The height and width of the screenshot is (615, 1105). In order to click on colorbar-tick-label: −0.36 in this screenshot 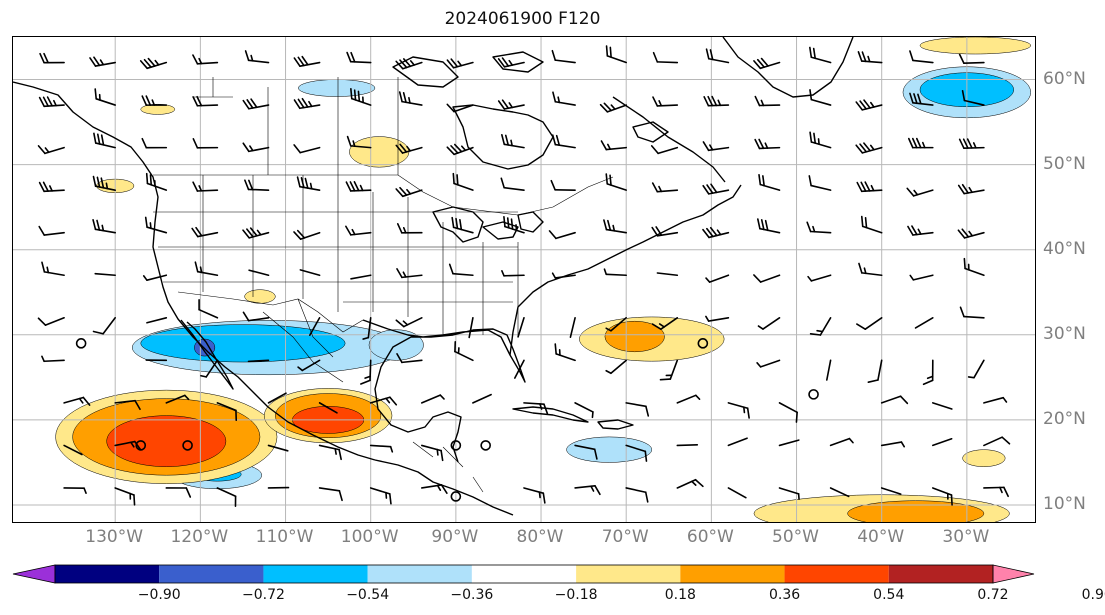, I will do `click(472, 595)`.